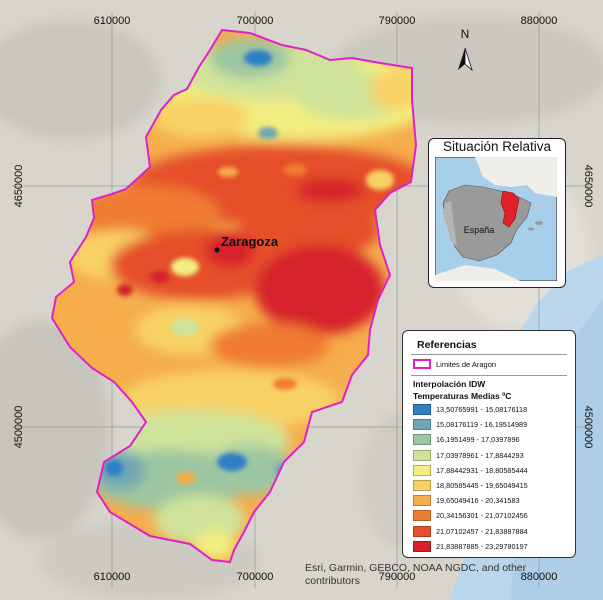 This screenshot has height=600, width=603. What do you see at coordinates (482, 486) in the screenshot?
I see `legend-class-label: 18,80585445 - 19,65049415` at bounding box center [482, 486].